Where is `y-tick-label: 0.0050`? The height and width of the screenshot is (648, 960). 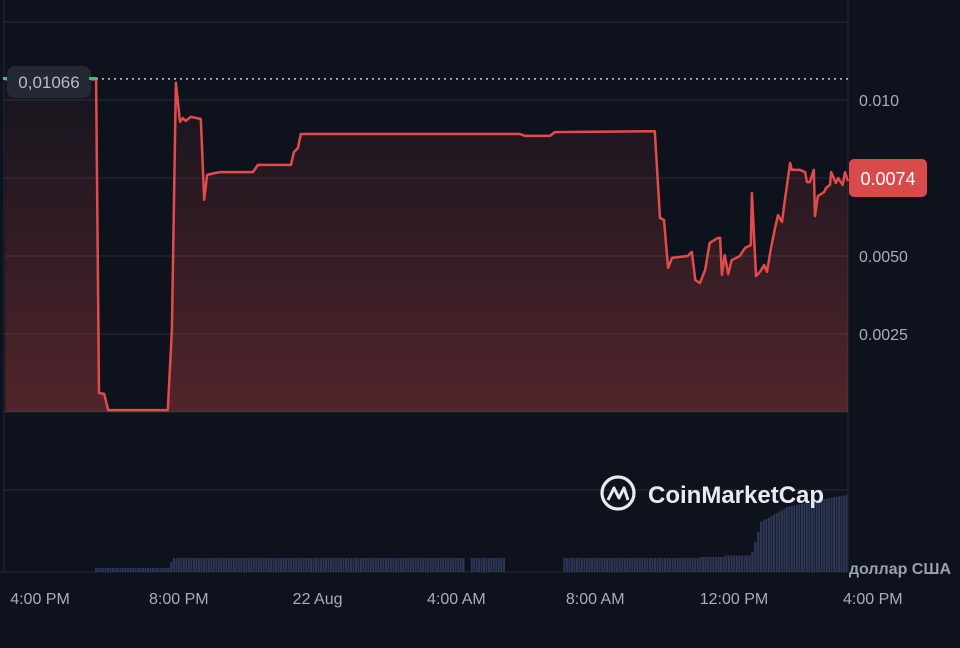 y-tick-label: 0.0050 is located at coordinates (883, 257).